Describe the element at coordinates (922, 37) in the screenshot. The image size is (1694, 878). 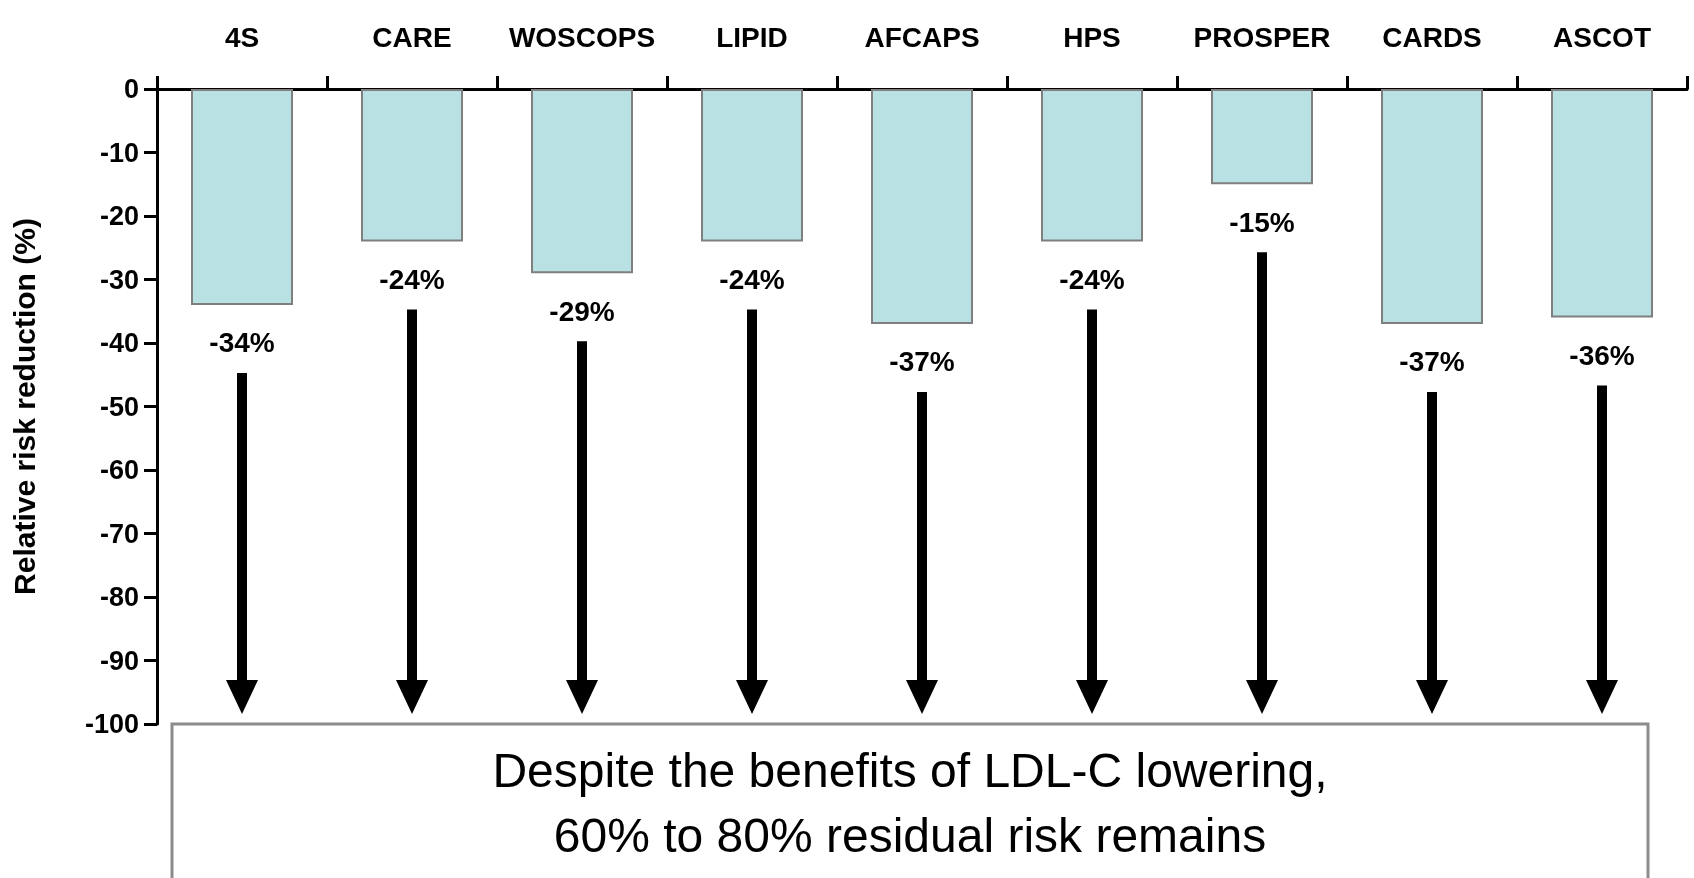
I see `x-tick-label: AFCAPS` at that location.